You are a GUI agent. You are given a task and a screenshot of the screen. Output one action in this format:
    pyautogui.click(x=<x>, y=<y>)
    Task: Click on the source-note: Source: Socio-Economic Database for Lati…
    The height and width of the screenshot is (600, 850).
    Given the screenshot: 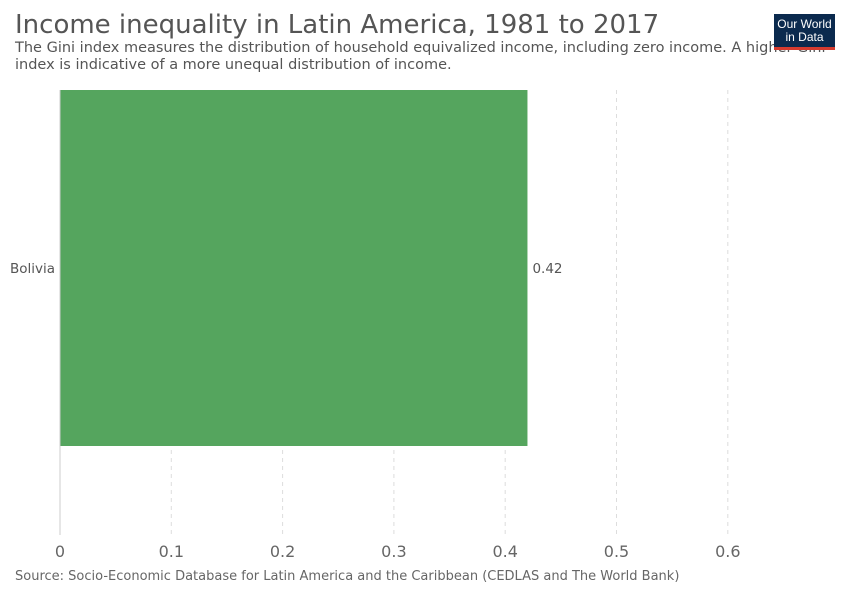 What is the action you would take?
    pyautogui.click(x=347, y=576)
    